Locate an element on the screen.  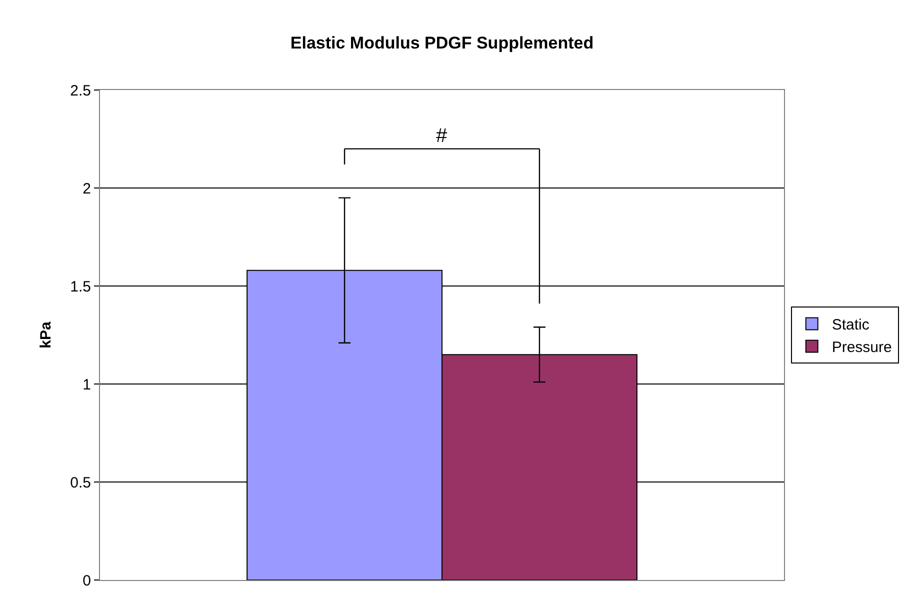
y-tick-label: 2 is located at coordinates (86, 189).